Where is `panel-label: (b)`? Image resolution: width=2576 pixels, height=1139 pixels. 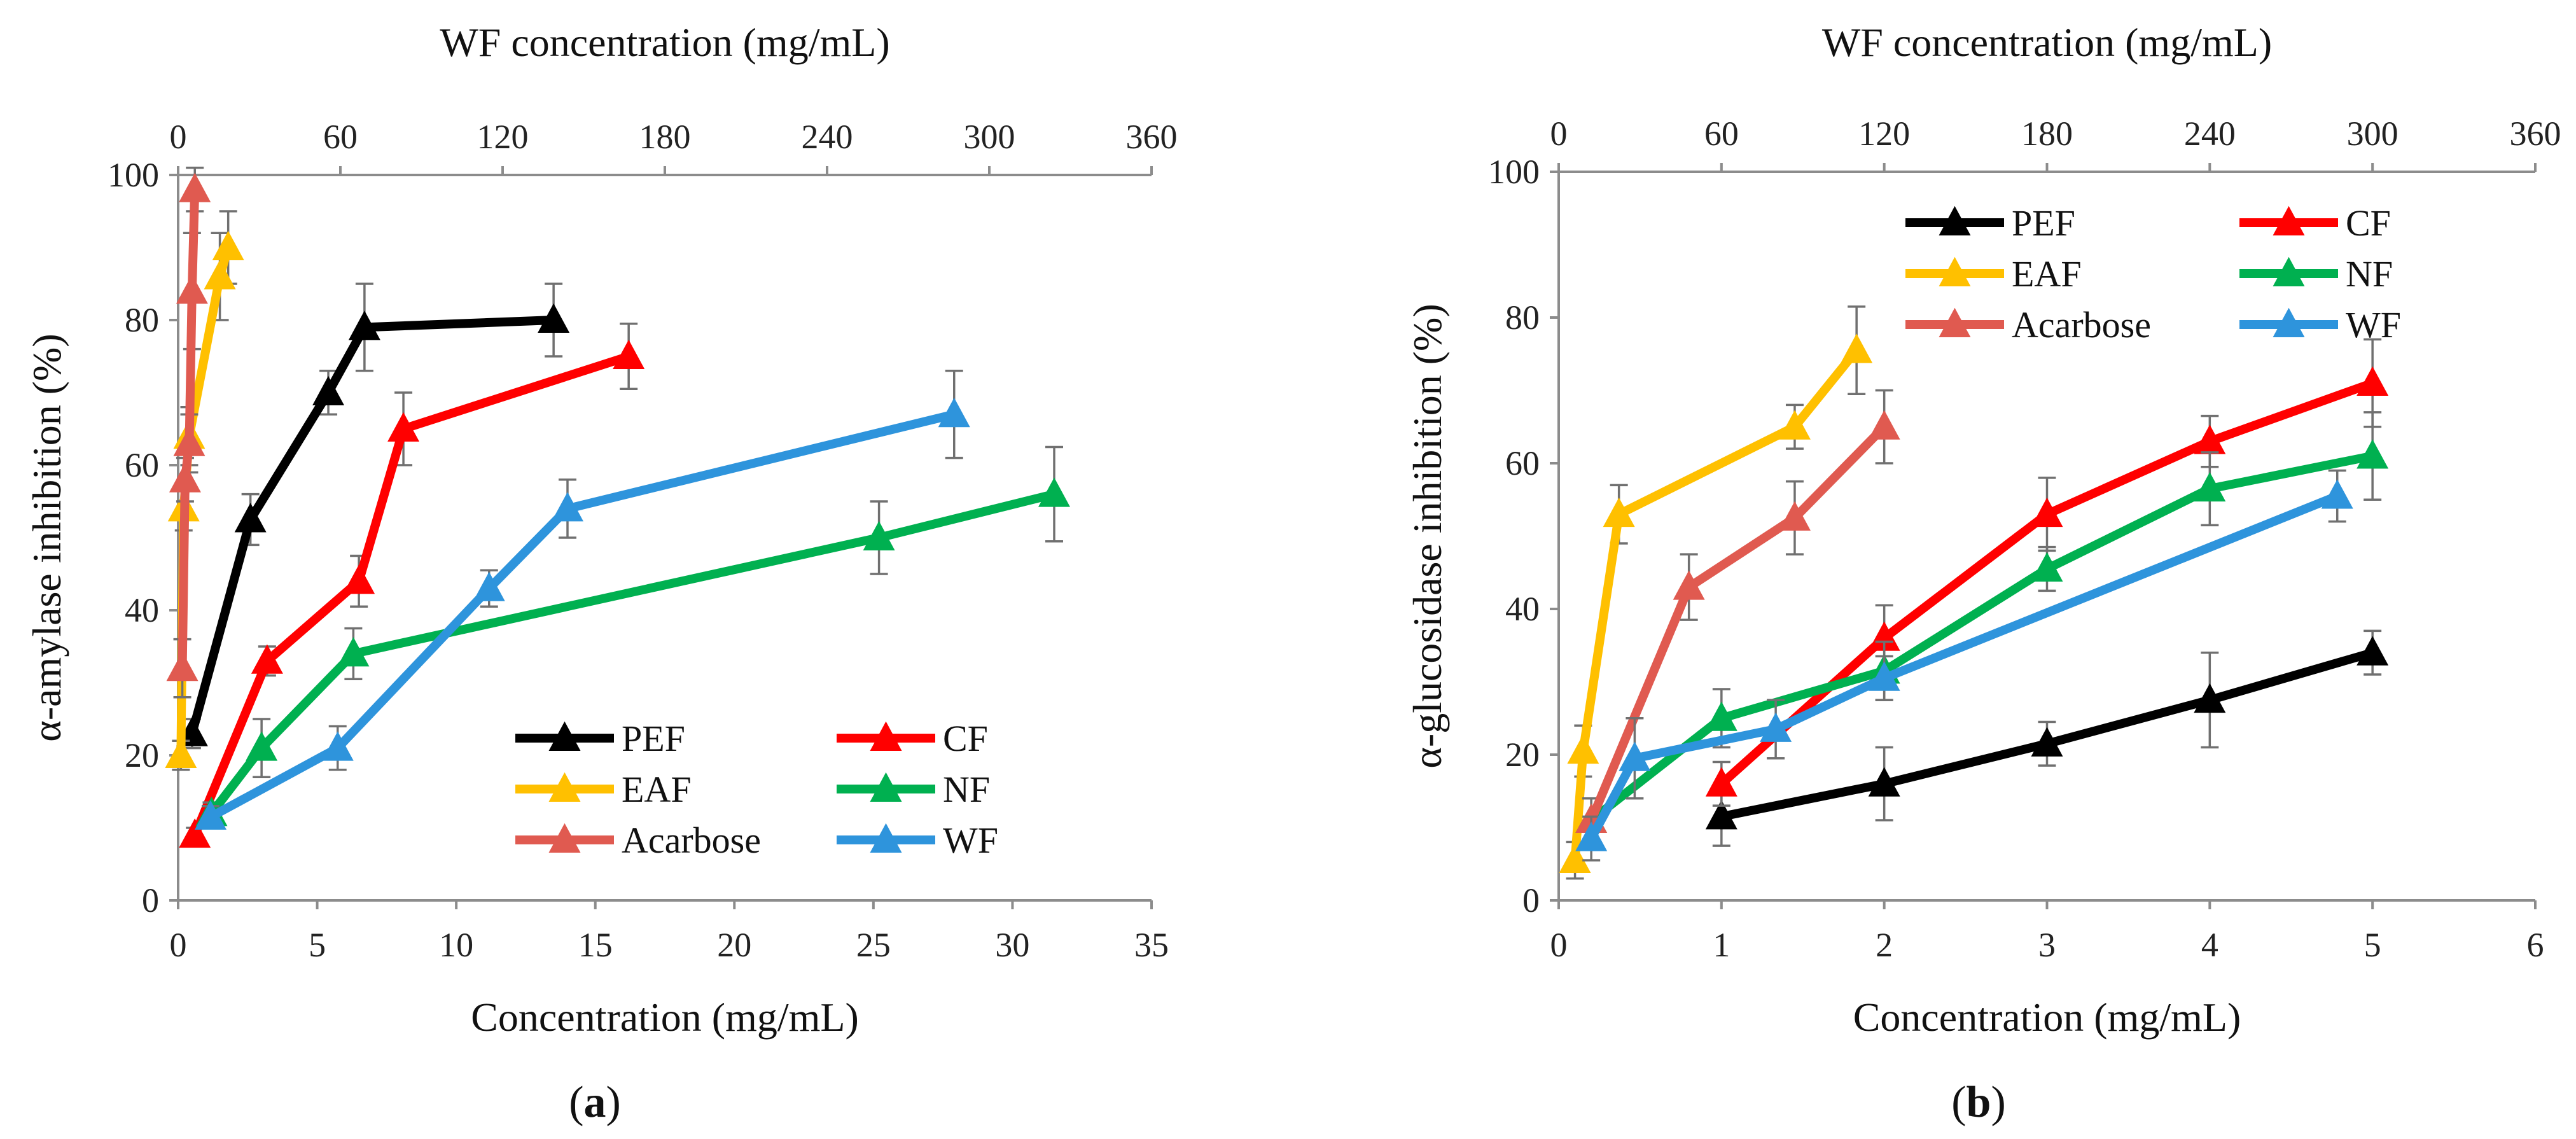
panel-label: (b) is located at coordinates (1978, 1102).